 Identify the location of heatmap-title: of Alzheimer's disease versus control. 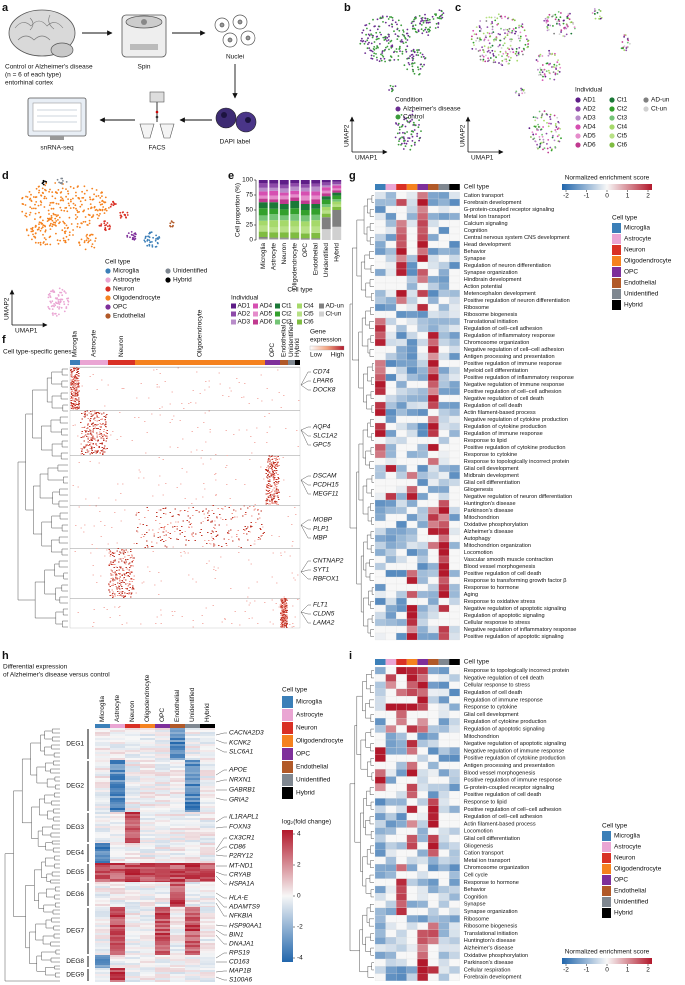
(56, 675).